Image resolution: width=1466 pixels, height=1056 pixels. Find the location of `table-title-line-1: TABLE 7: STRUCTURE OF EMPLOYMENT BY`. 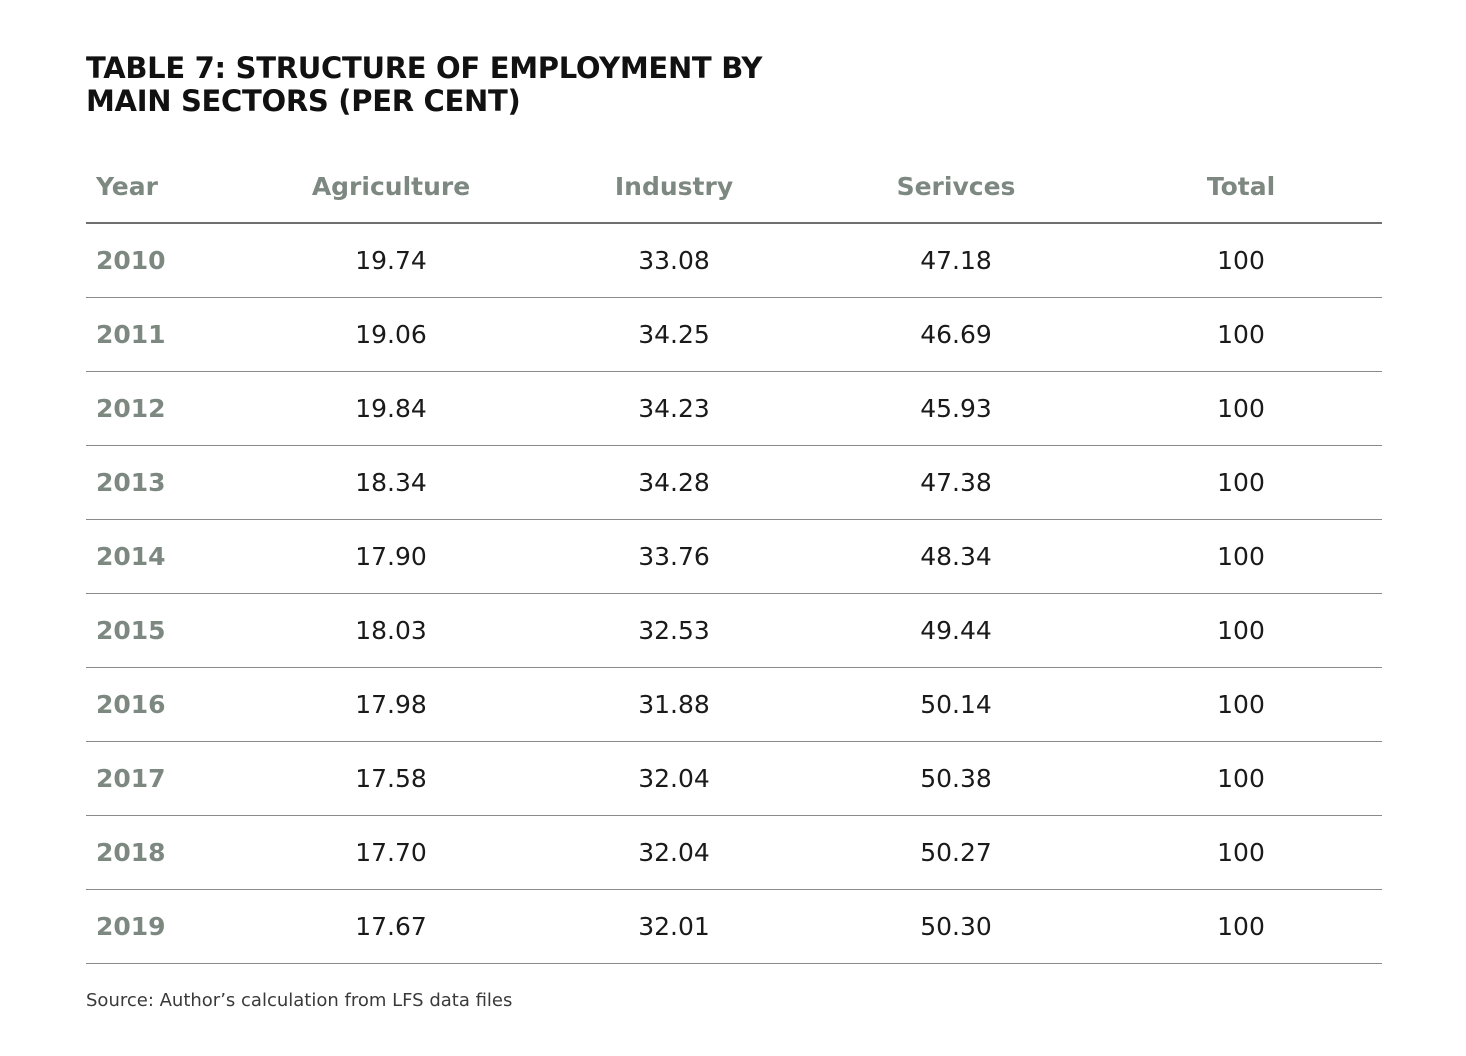

table-title-line-1: TABLE 7: STRUCTURE OF EMPLOYMENT BY is located at coordinates (424, 68).